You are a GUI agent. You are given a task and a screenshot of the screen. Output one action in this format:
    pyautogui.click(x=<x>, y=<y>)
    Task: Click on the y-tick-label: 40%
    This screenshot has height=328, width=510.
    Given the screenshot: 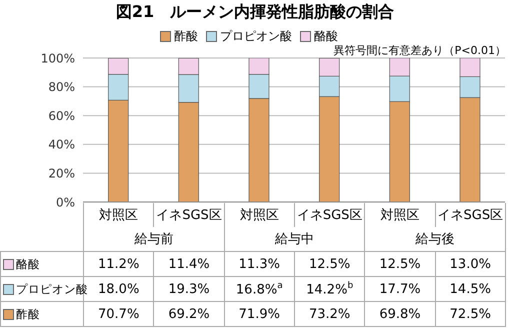 What is the action you would take?
    pyautogui.click(x=61, y=145)
    